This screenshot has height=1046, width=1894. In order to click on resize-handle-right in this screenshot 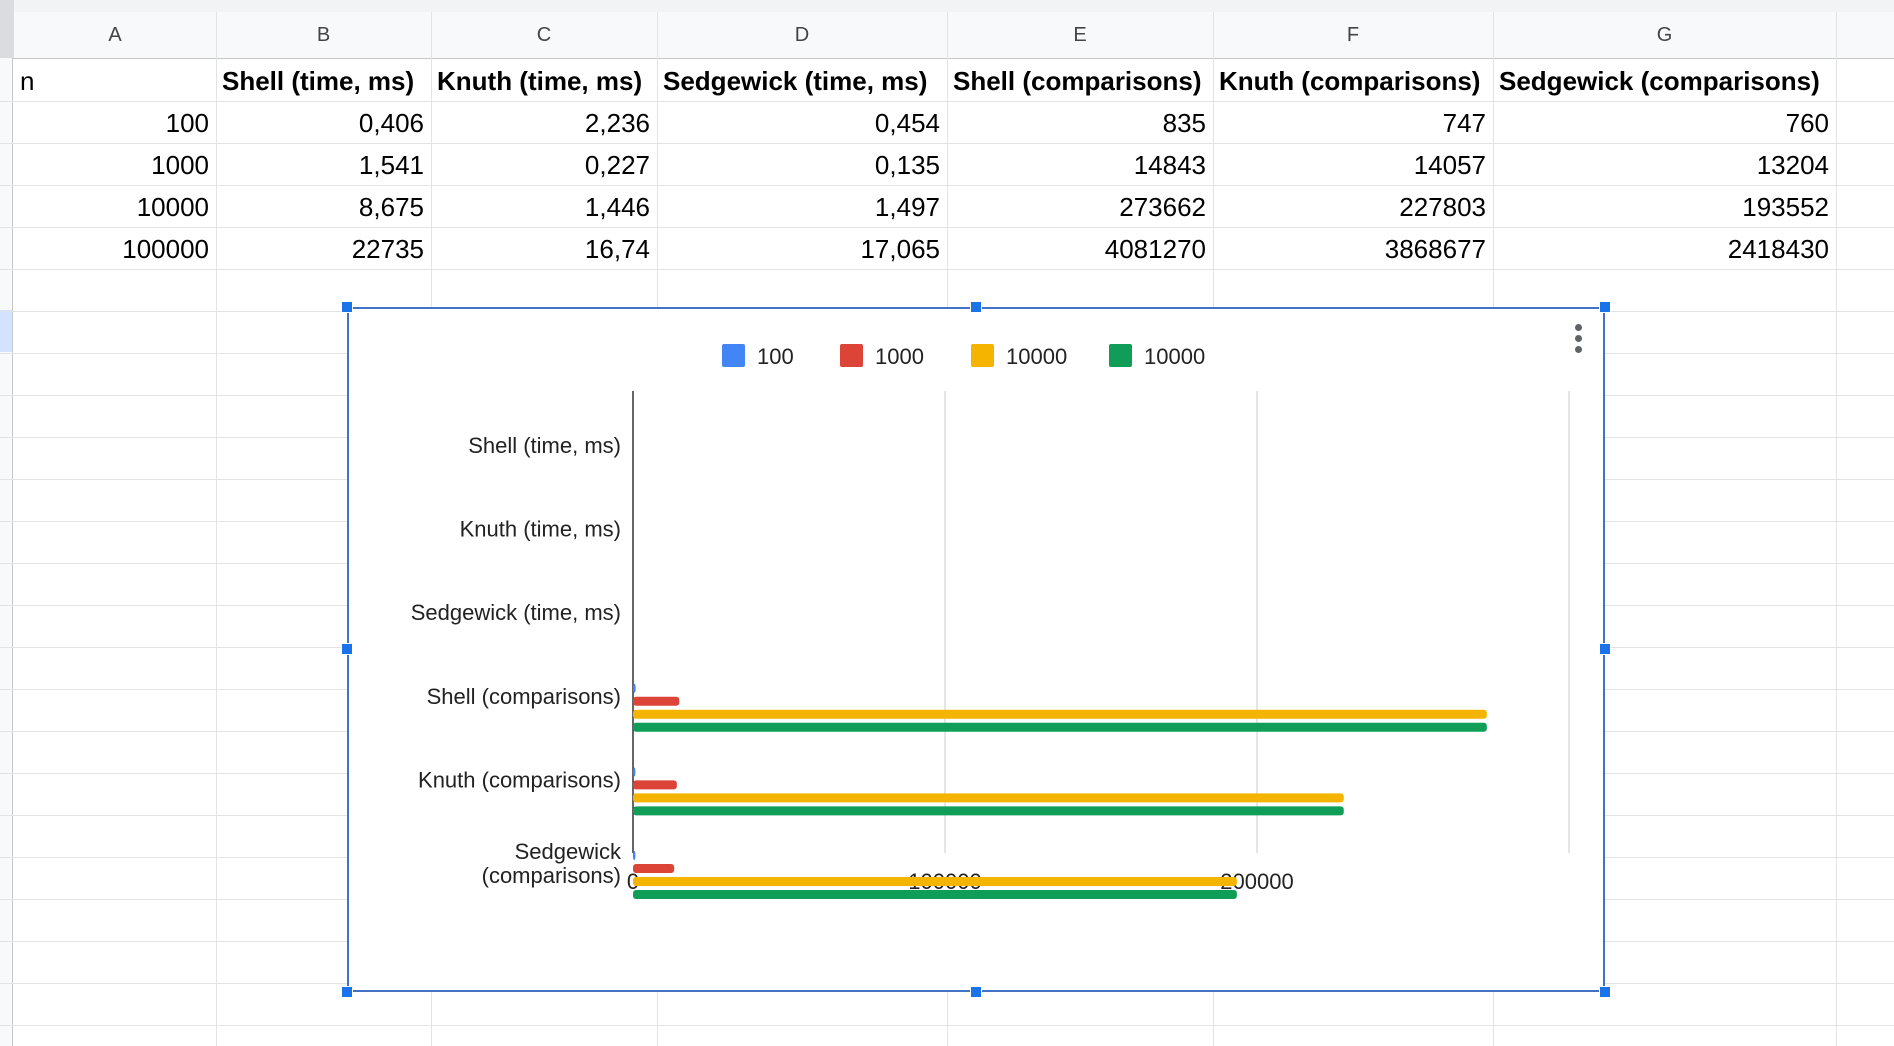, I will do `click(1605, 649)`.